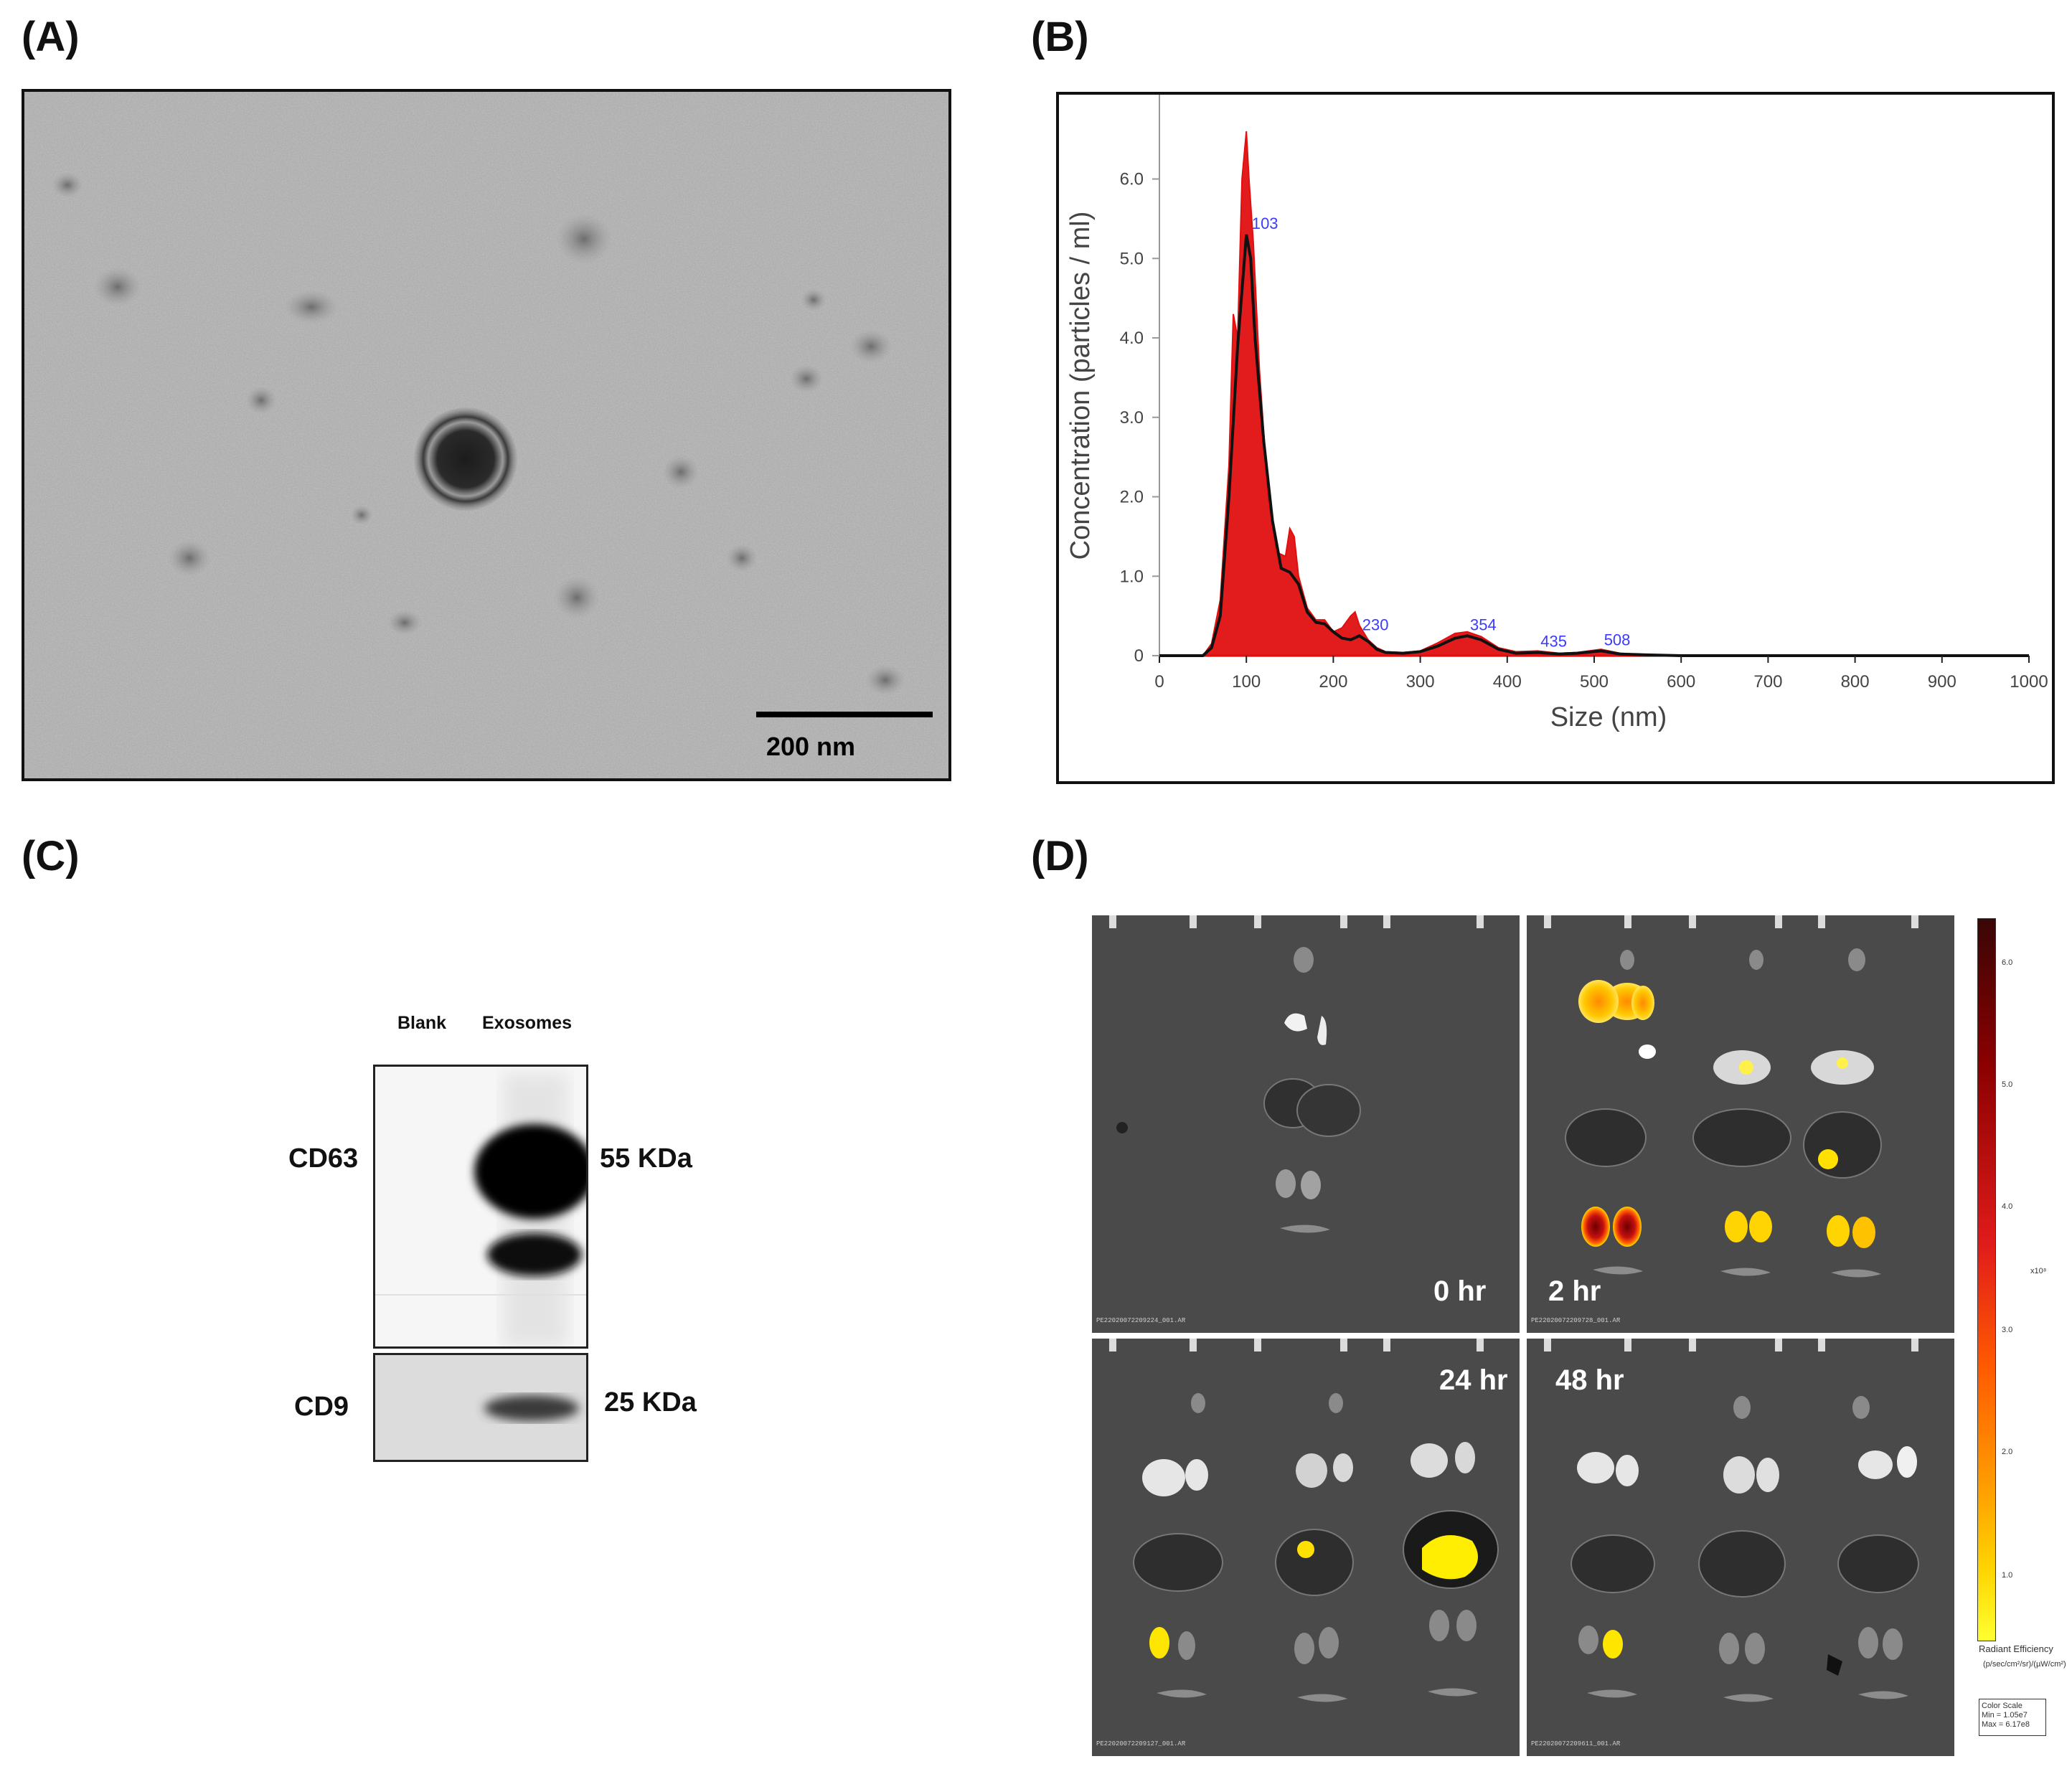 Image resolution: width=2072 pixels, height=1769 pixels. What do you see at coordinates (2008, 1452) in the screenshot?
I see `colorbar-tick: 2.0` at bounding box center [2008, 1452].